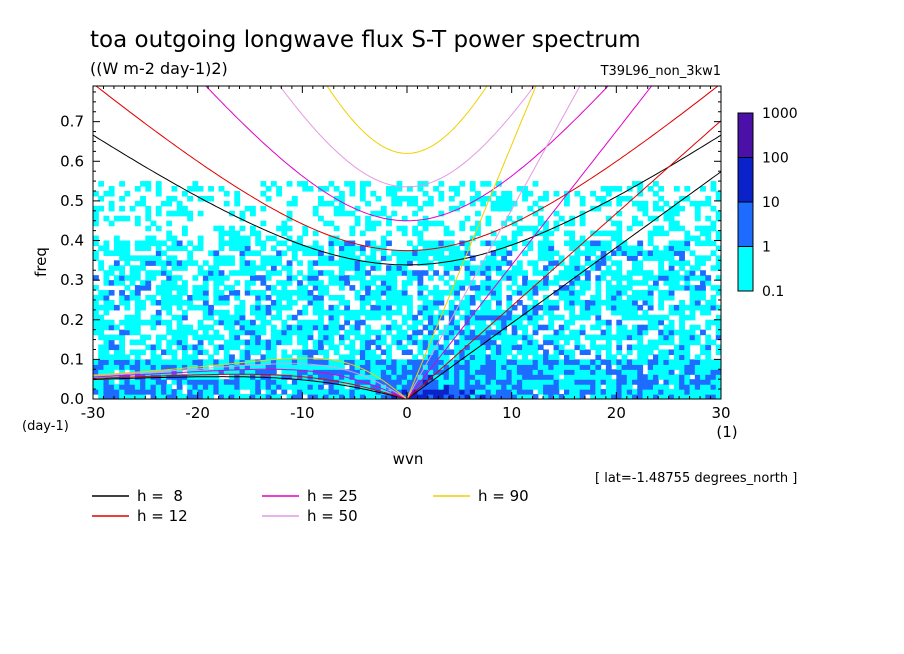 The width and height of the screenshot is (904, 654). What do you see at coordinates (407, 154) in the screenshot?
I see `dispersion-curve` at bounding box center [407, 154].